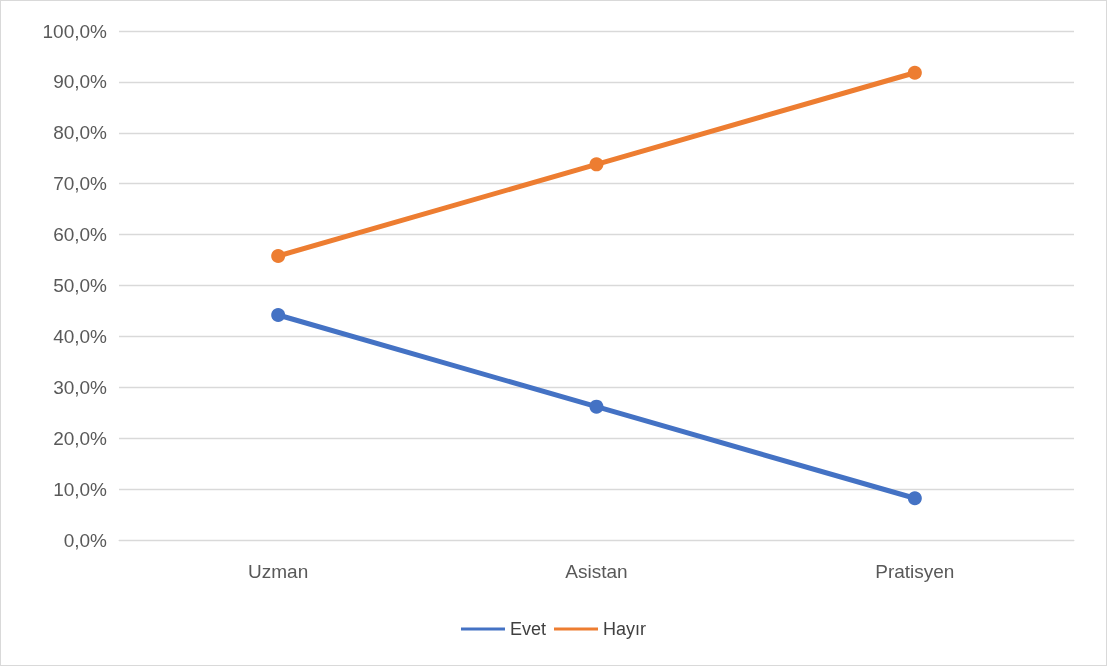  I want to click on x-tick-label: Asistan, so click(596, 571).